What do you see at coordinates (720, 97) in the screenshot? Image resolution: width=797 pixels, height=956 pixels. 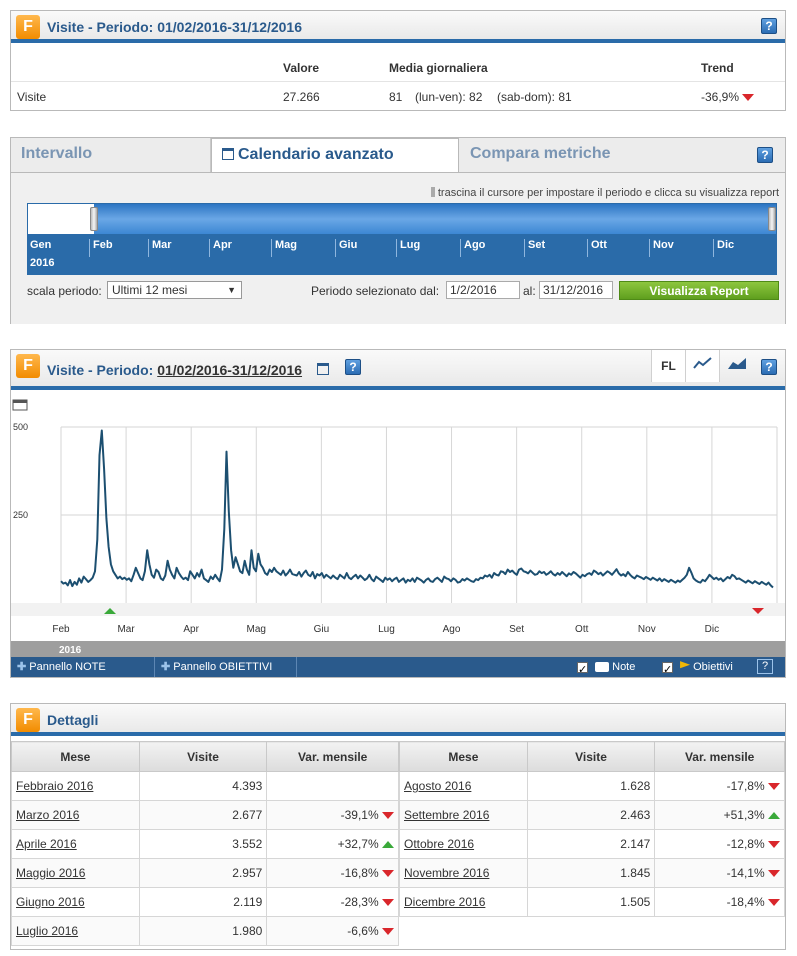 I see `trend-value: -36,9%` at bounding box center [720, 97].